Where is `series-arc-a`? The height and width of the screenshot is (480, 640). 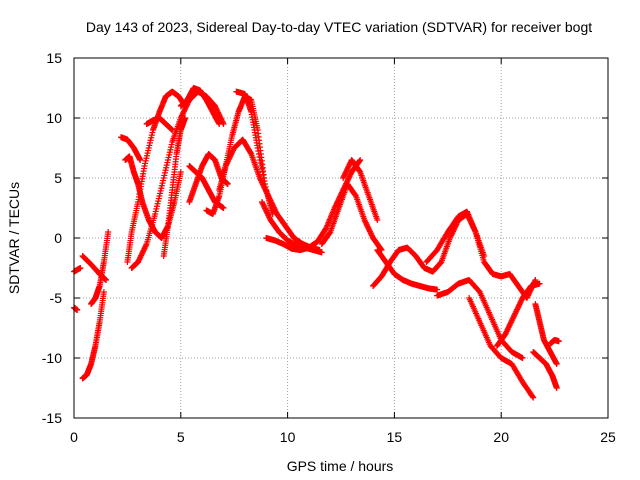 series-arc-a is located at coordinates (77, 270).